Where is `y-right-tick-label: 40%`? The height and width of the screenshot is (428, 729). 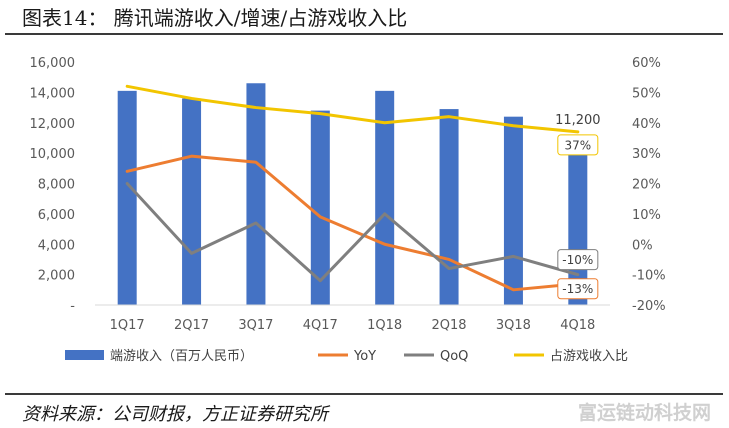
y-right-tick-label: 40% is located at coordinates (646, 124).